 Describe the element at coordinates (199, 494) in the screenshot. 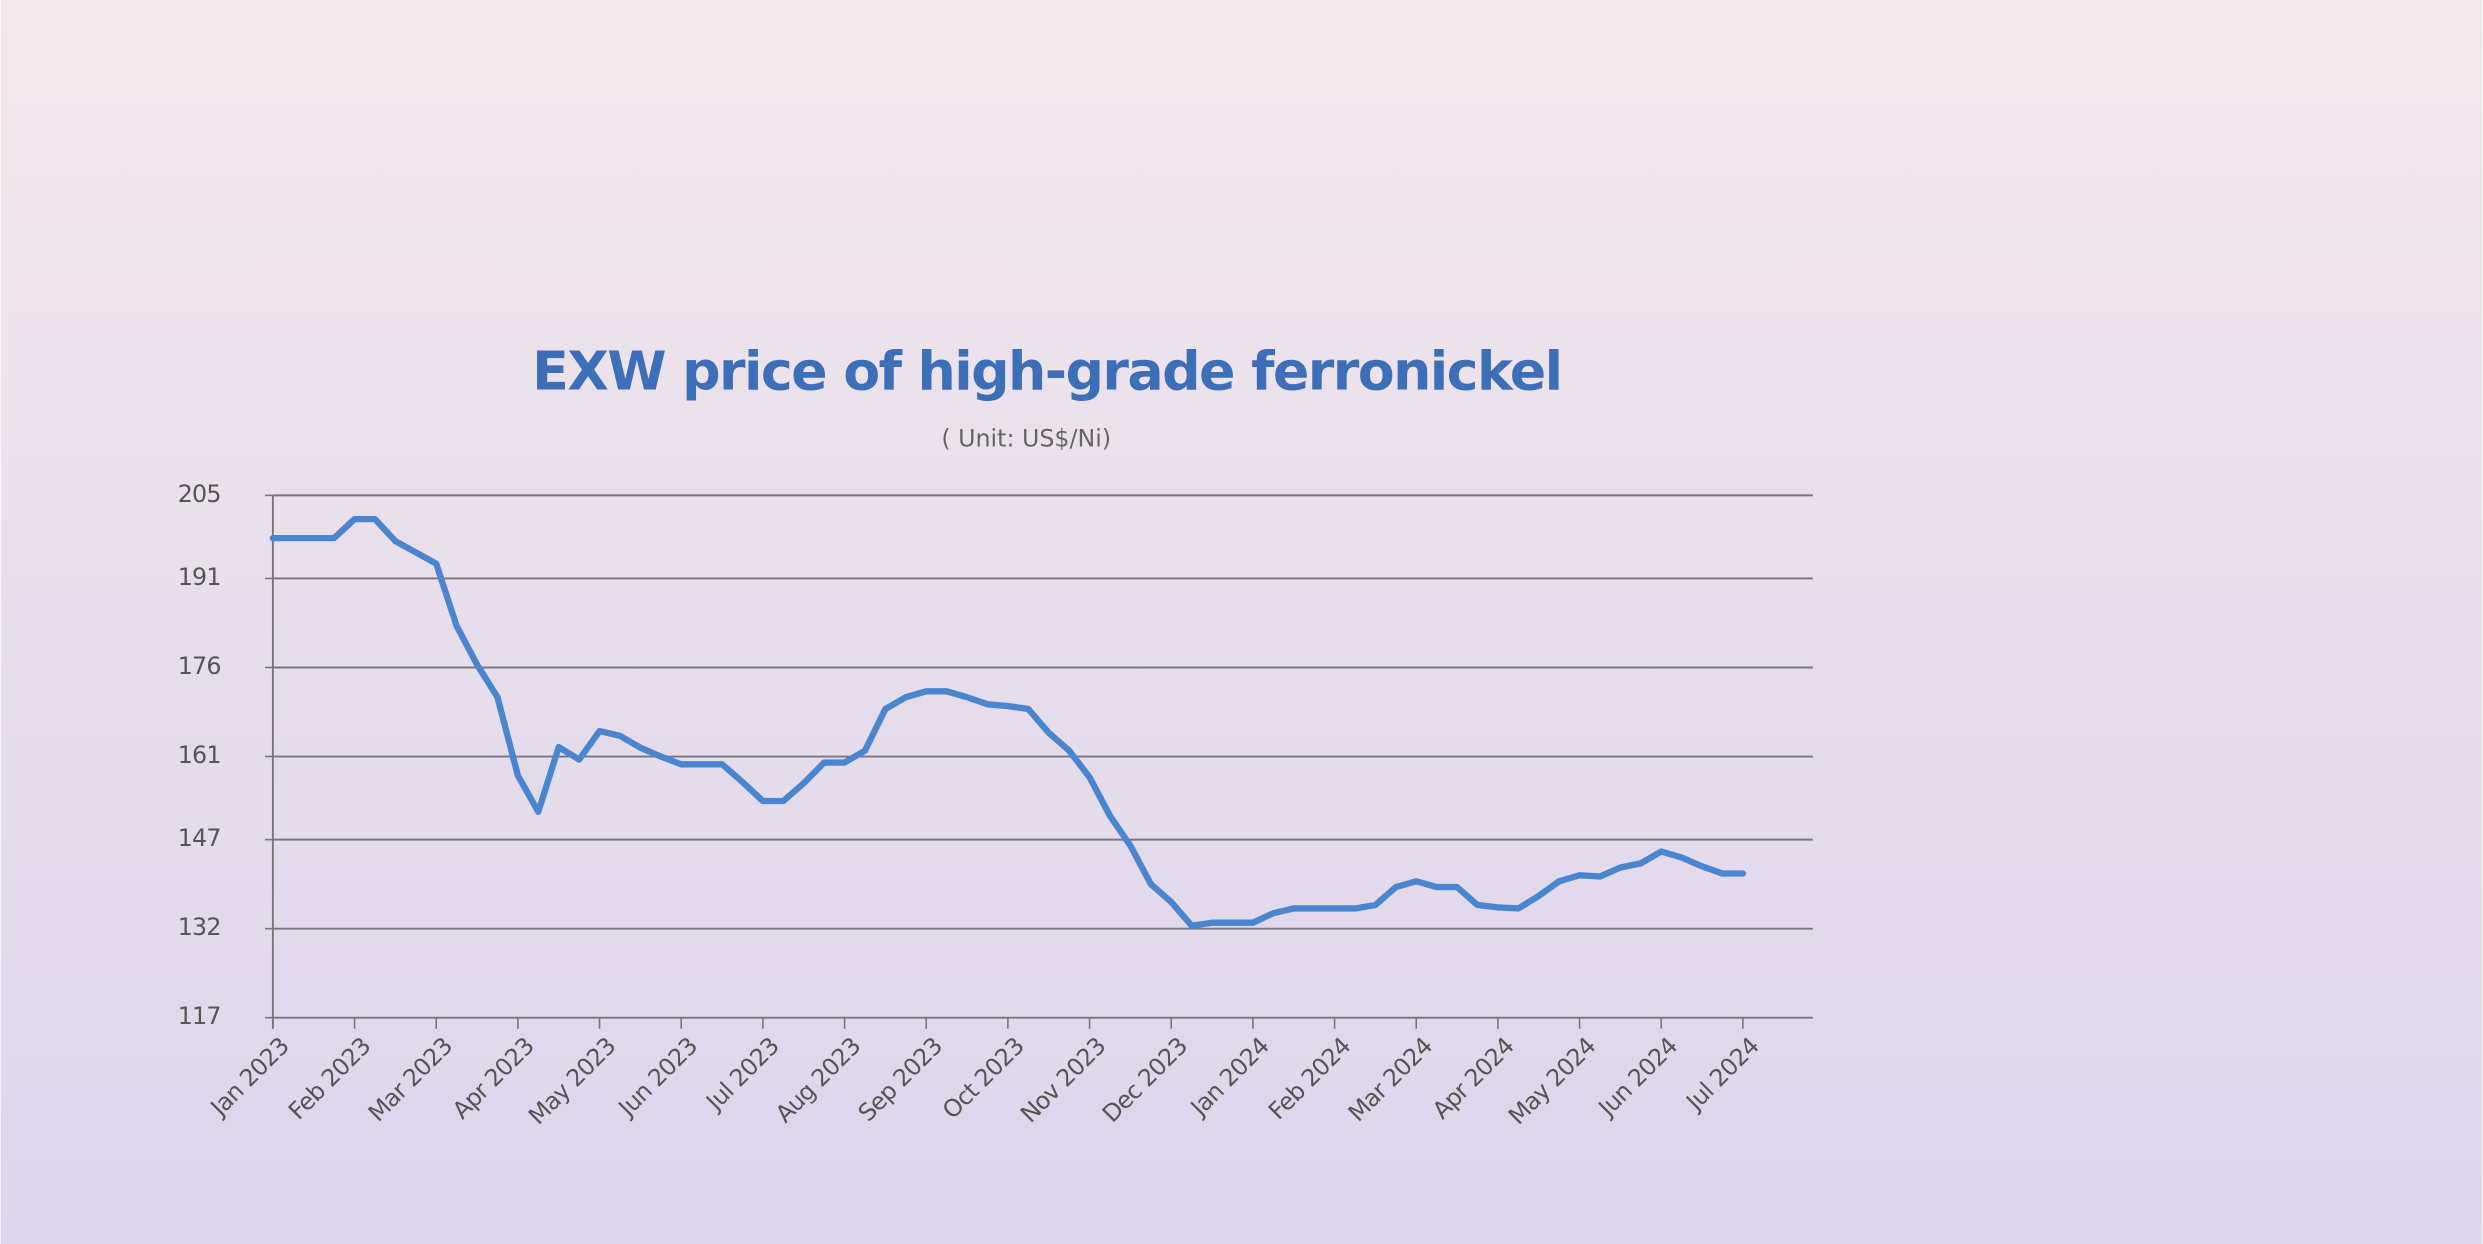

I see `y-tick-label: 205` at that location.